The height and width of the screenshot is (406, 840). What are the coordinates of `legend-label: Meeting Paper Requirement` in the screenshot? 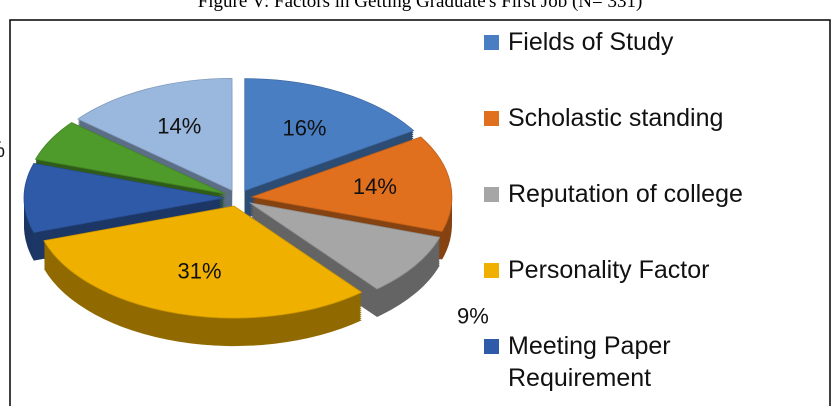 It's located at (589, 362).